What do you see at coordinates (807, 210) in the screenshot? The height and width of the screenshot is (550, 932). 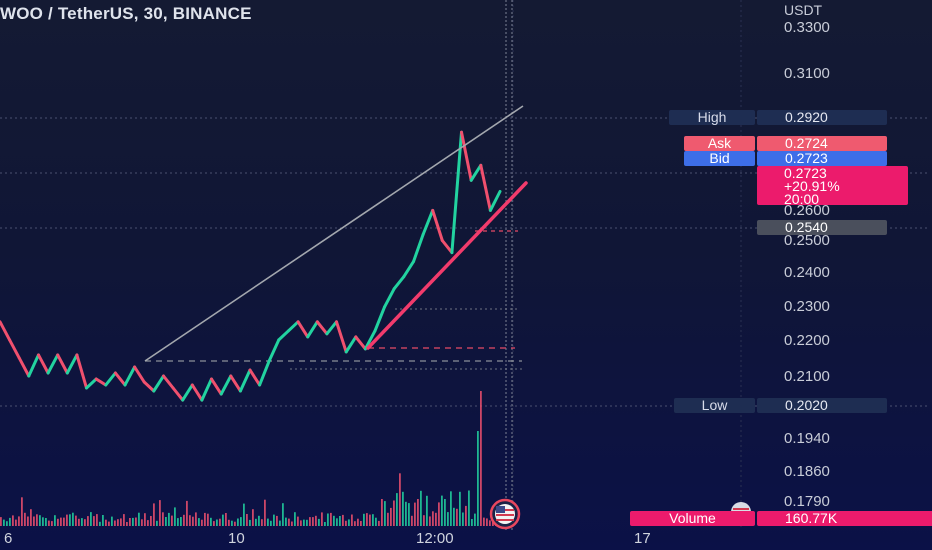 I see `y-tick-label: 0.2600` at bounding box center [807, 210].